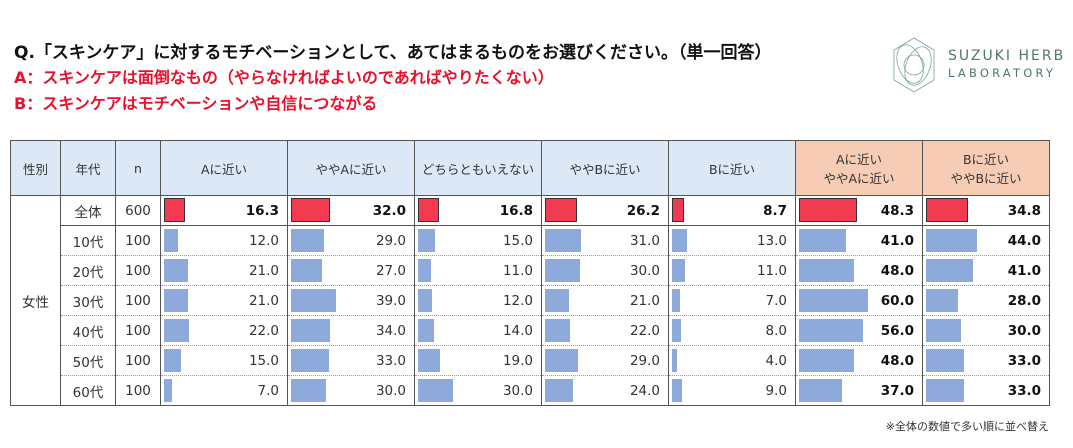 The image size is (1073, 448). What do you see at coordinates (390, 330) in the screenshot?
I see `value-label: 34.0` at bounding box center [390, 330].